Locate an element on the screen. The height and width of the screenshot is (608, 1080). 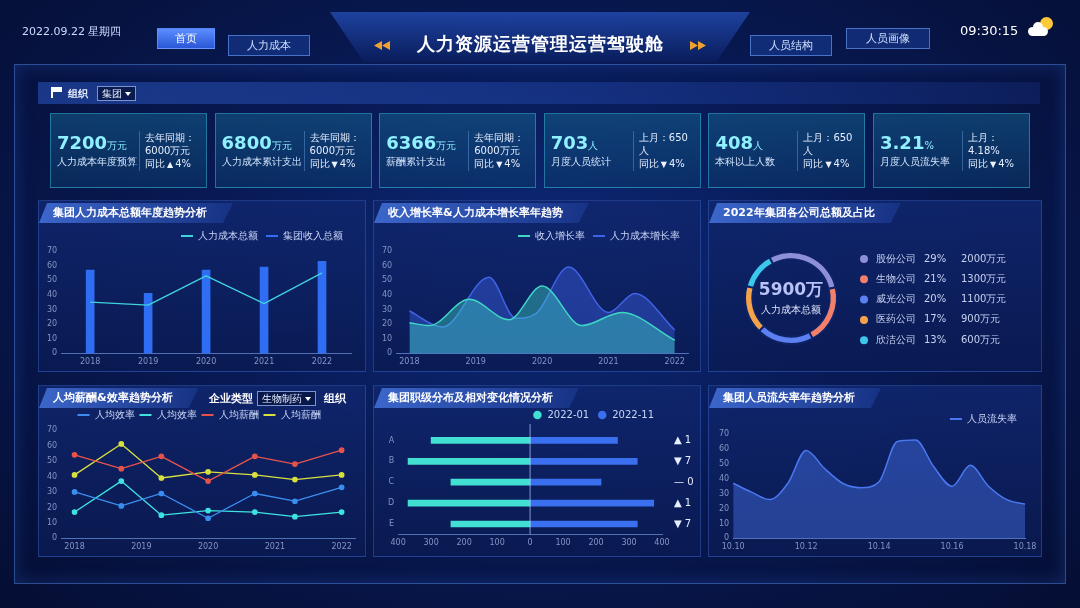
y-tick-label: E is located at coordinates (392, 524).